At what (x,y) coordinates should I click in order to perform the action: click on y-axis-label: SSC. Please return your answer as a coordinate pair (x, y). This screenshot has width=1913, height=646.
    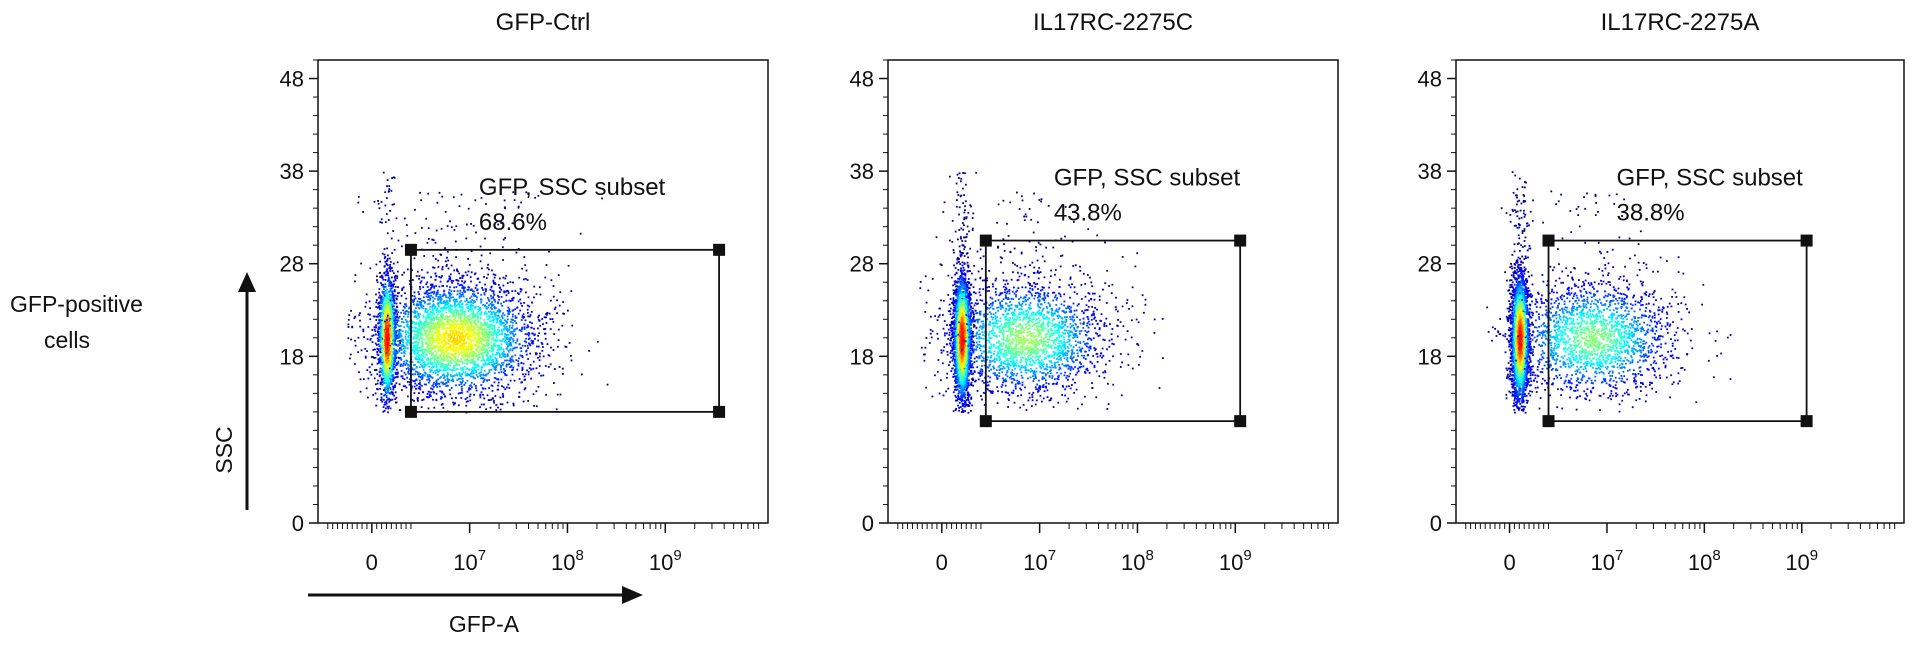
    Looking at the image, I should click on (224, 449).